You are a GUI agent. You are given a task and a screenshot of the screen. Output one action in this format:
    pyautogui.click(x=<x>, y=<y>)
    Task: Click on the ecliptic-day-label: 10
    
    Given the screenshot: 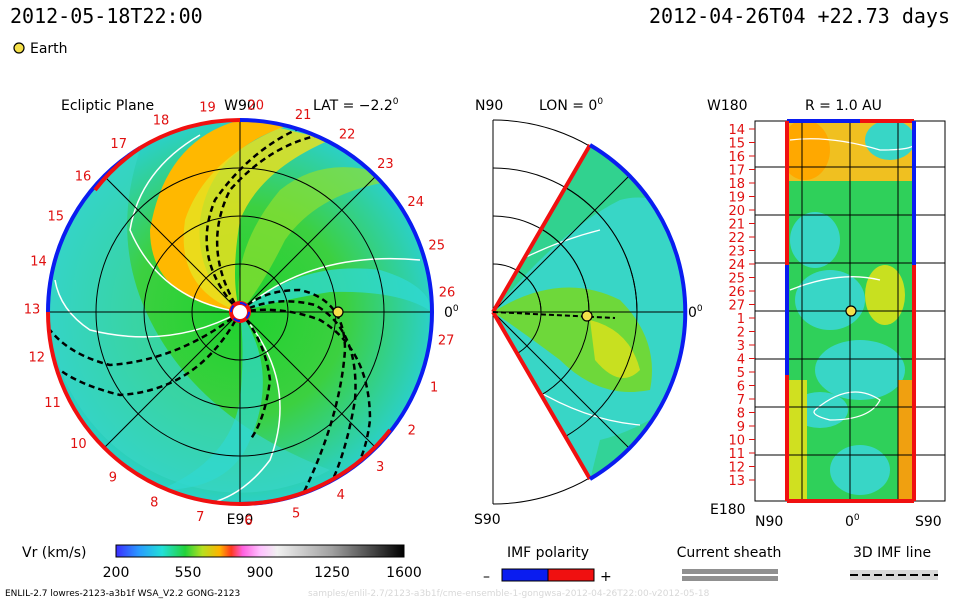 What is the action you would take?
    pyautogui.click(x=78, y=444)
    